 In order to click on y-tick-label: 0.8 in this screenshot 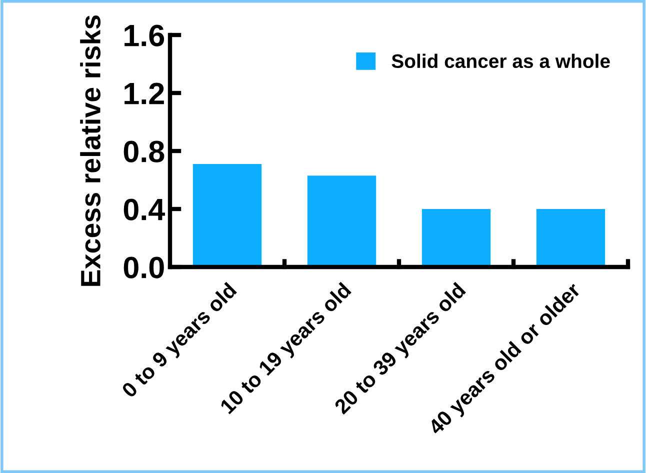, I will do `click(144, 151)`.